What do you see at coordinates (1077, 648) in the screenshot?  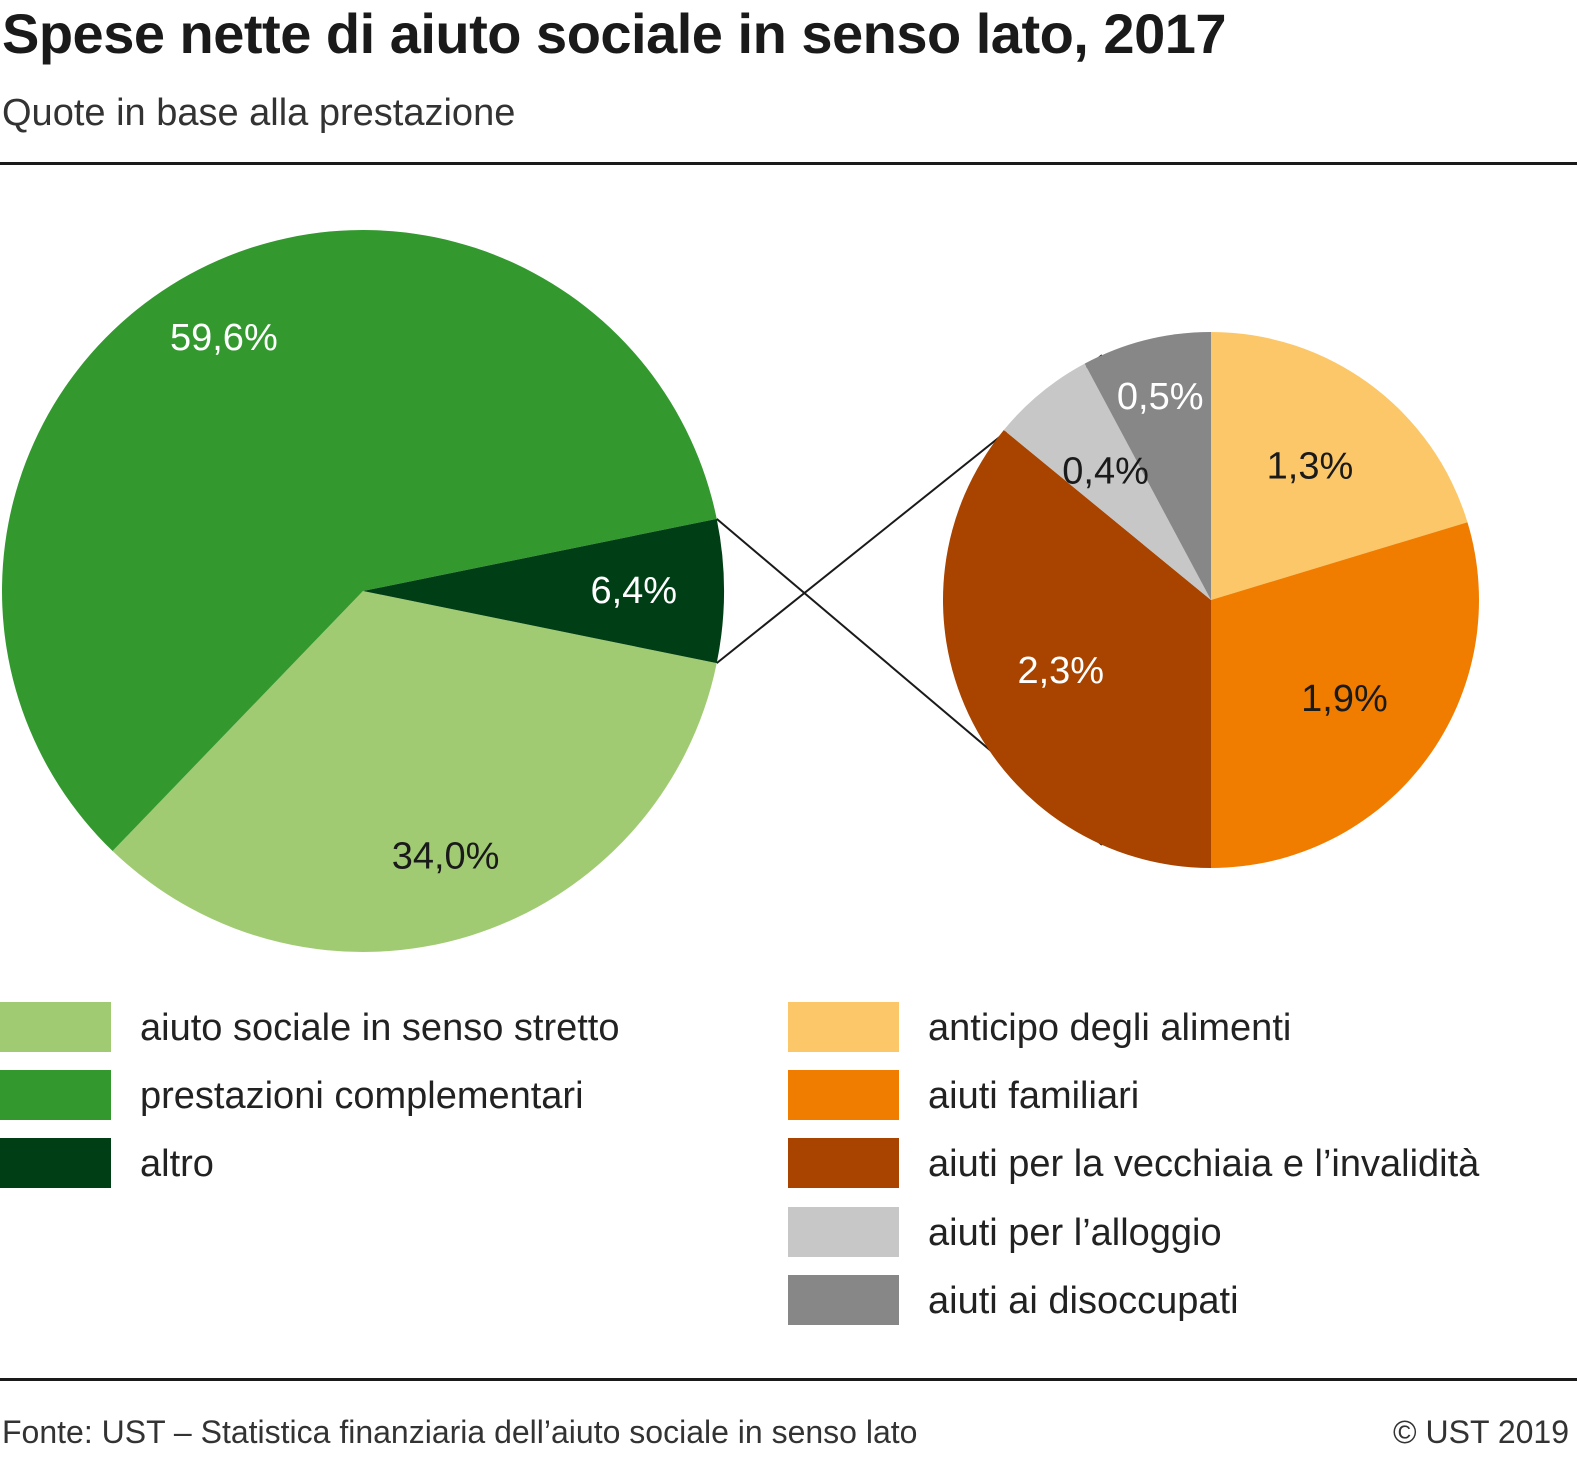 I see `pie-slice-aiuti-per-la-vecchiaia-e-l-invalidit` at bounding box center [1077, 648].